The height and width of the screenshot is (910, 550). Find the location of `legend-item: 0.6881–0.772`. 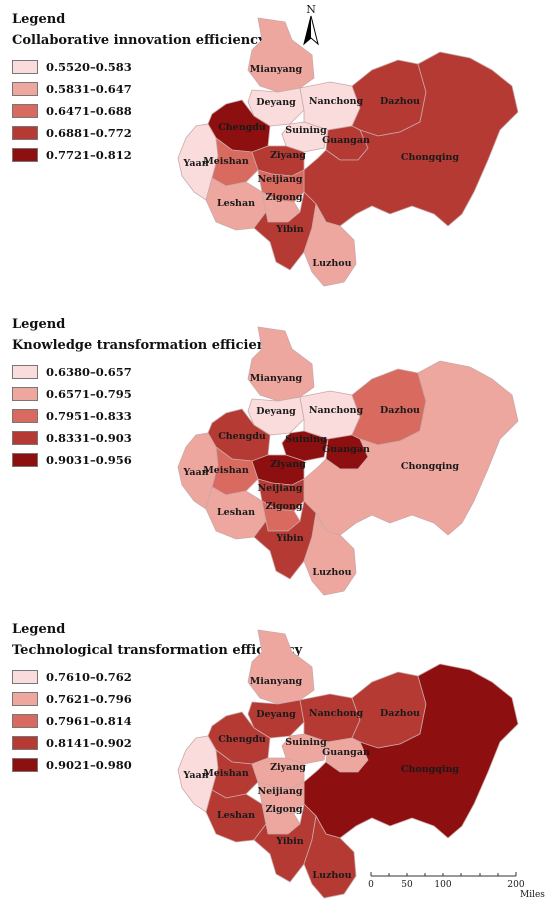

legend-item: 0.6881–0.772 is located at coordinates (139, 133).